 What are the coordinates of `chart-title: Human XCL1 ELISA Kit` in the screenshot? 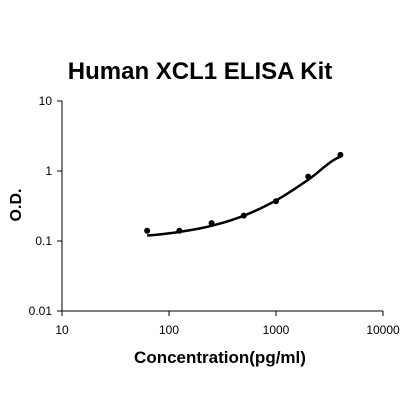 It's located at (200, 71).